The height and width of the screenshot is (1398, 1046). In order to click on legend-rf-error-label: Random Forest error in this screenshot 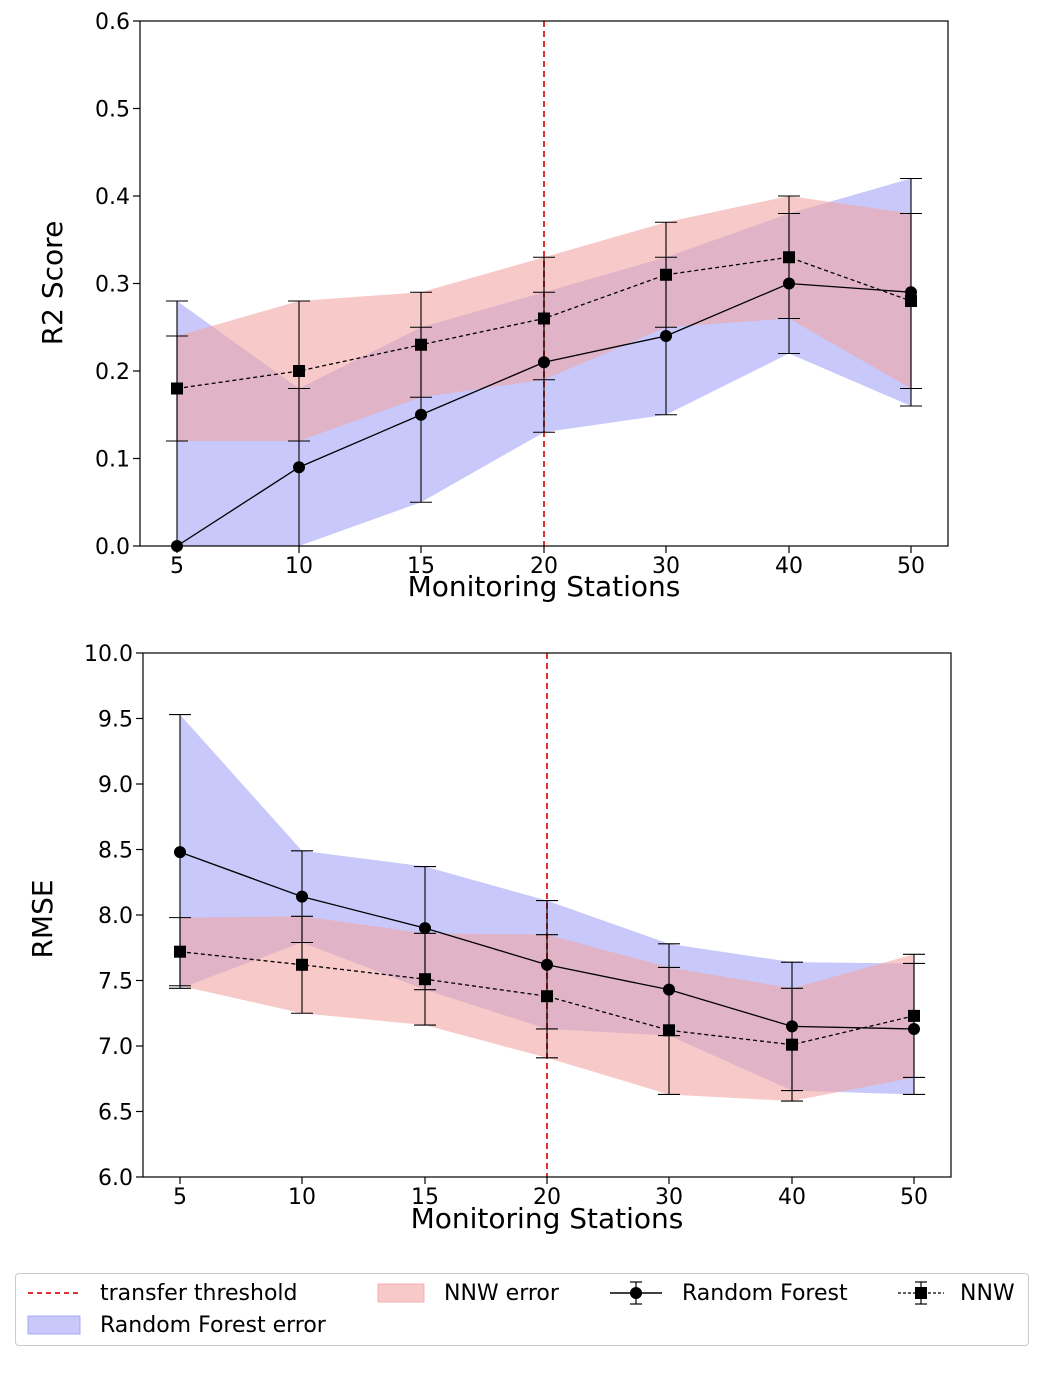, I will do `click(213, 1325)`.